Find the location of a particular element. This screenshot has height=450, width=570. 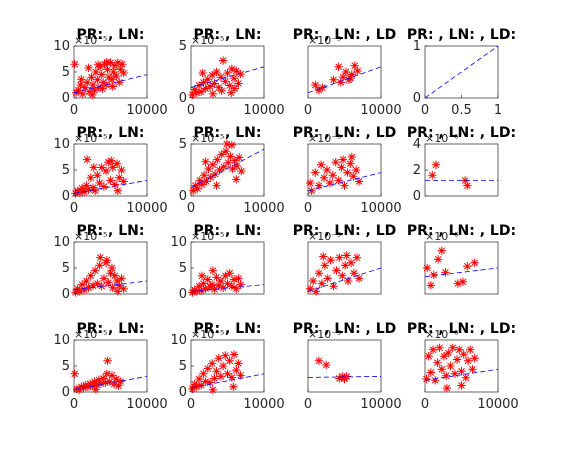

subplot-title: PR: , LN: , LD: is located at coordinates (461, 133).